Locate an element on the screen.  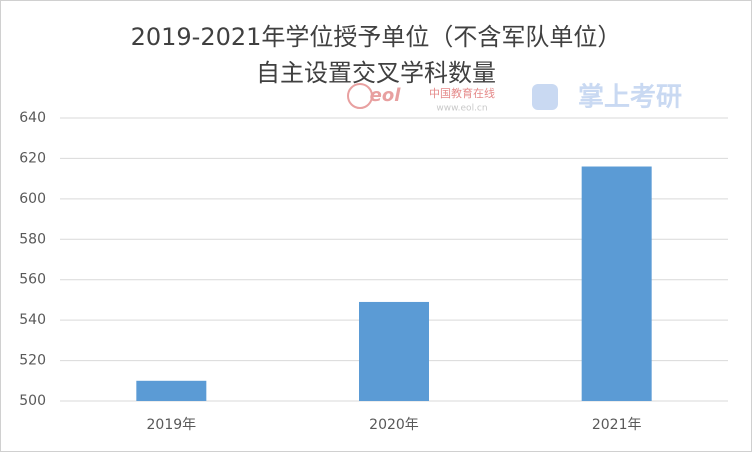
y-tick-label: 620 is located at coordinates (32, 158).